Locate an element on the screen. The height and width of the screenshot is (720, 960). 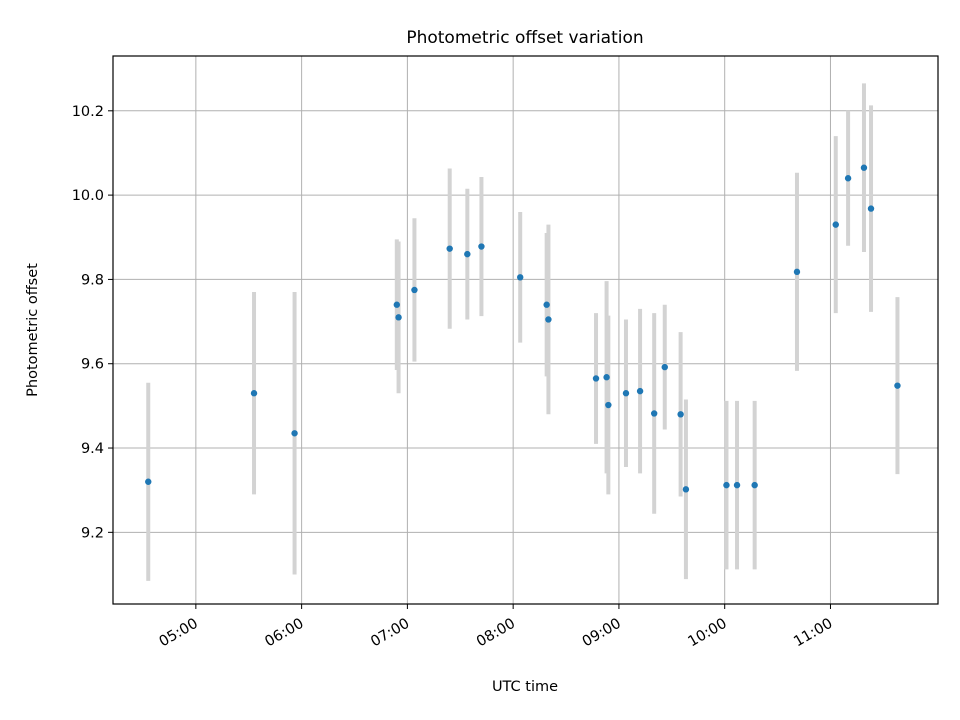
y-axis-label: Photometric offset is located at coordinates (33, 330).